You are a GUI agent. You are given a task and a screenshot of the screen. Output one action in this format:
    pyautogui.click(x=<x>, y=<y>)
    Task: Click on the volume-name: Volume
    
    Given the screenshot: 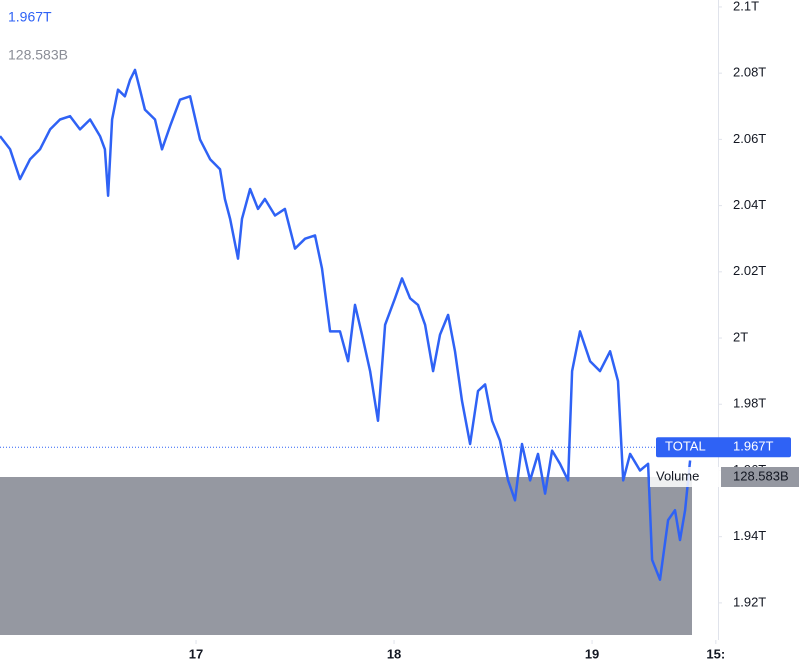 What is the action you would take?
    pyautogui.click(x=677, y=475)
    